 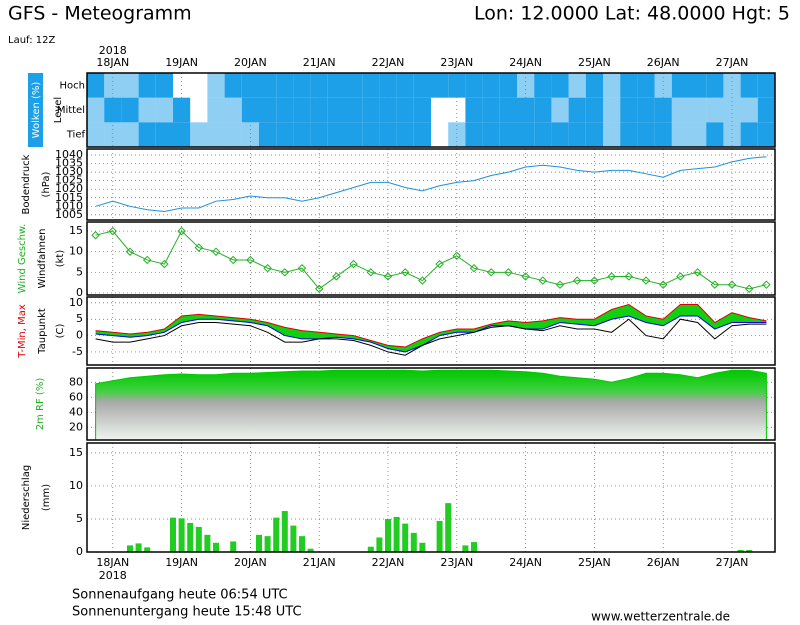 What do you see at coordinates (100, 14) in the screenshot?
I see `title: GFS - Meteogramm` at bounding box center [100, 14].